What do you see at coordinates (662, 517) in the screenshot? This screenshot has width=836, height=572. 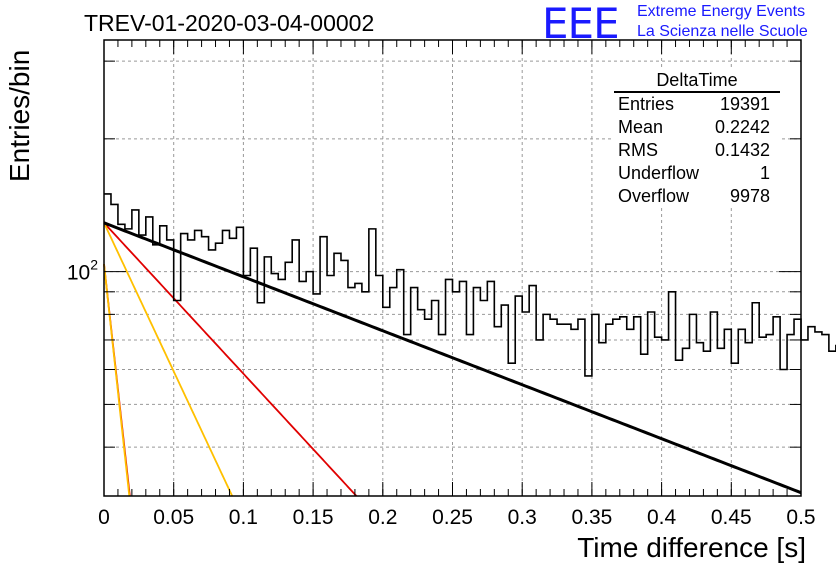 I see `x-tick-label: 0.4` at bounding box center [662, 517].